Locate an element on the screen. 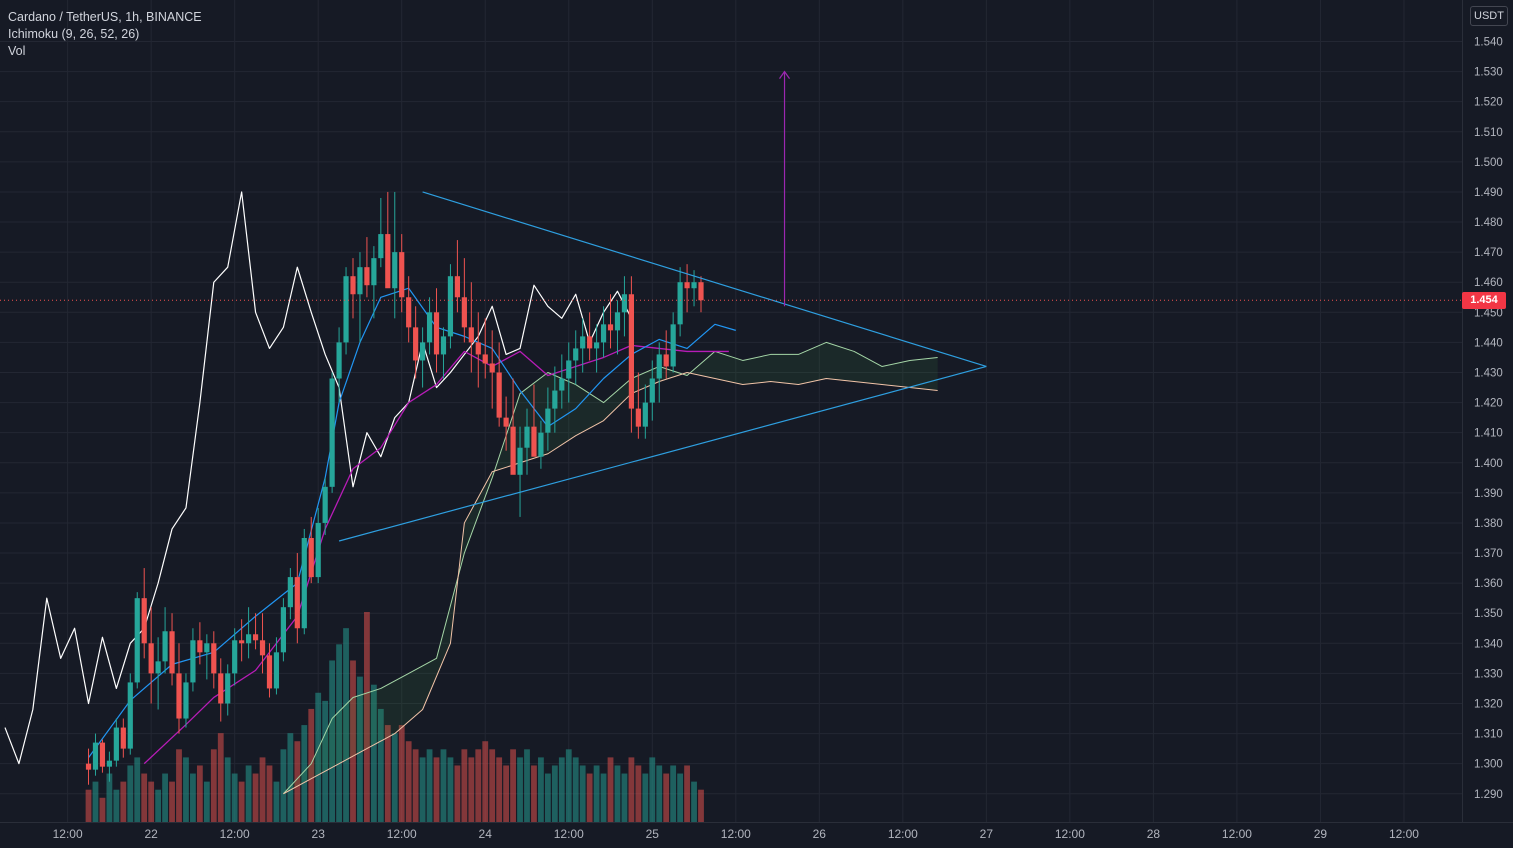  symbol-title: Cardano / TetherUS, 1h, BINANCE is located at coordinates (105, 17).